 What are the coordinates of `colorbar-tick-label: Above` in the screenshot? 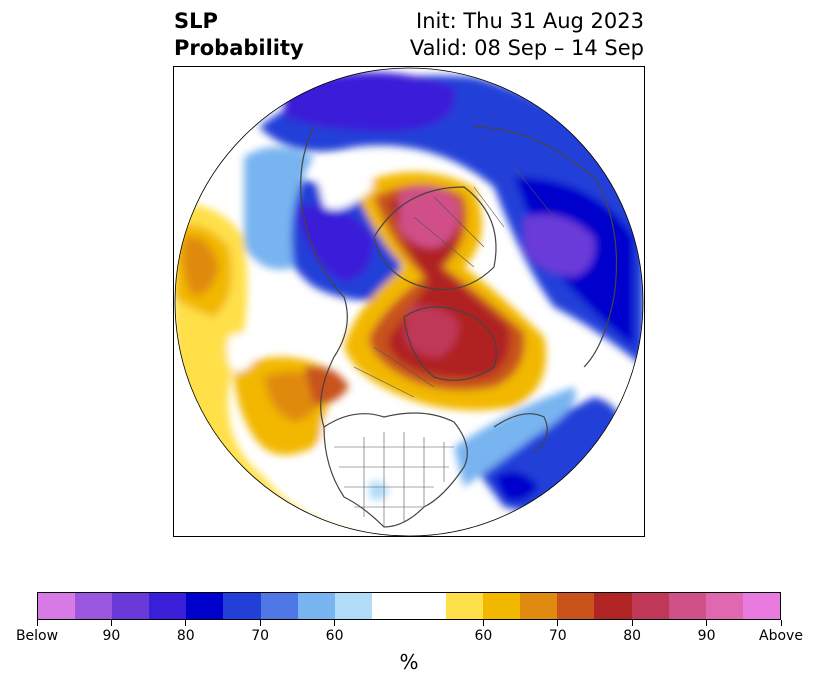 It's located at (781, 636).